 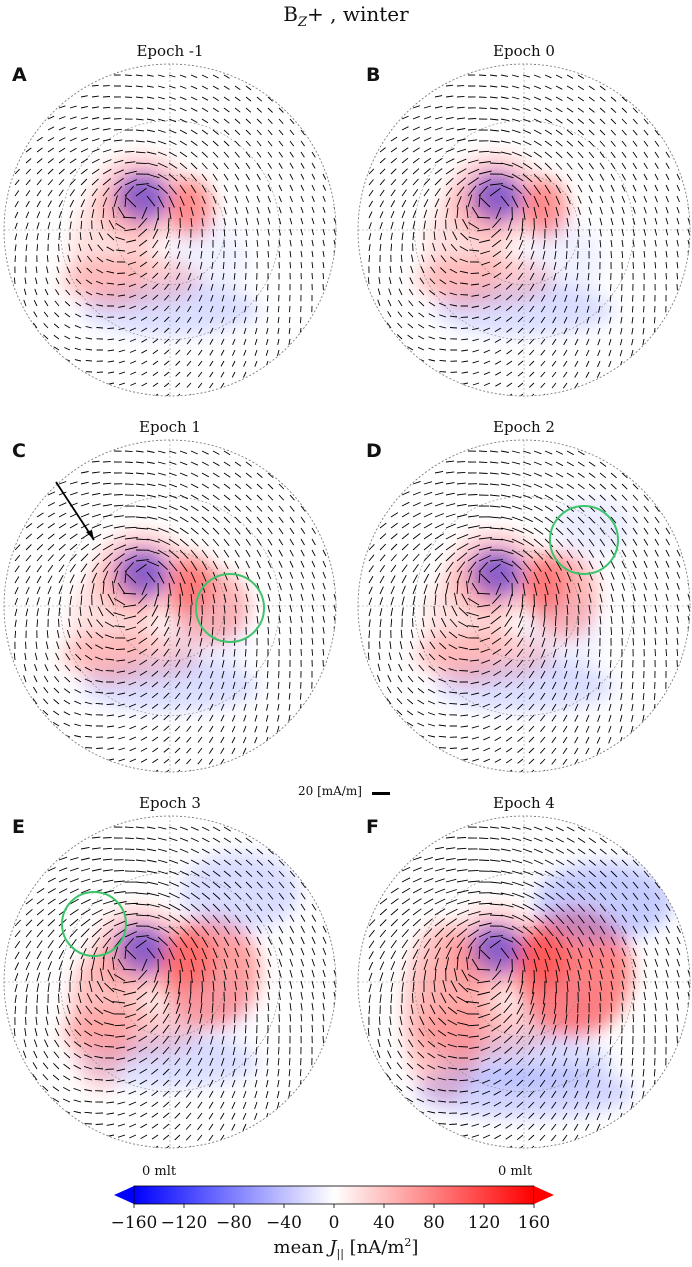 What do you see at coordinates (170, 803) in the screenshot?
I see `panel-e-title: Epoch 3` at bounding box center [170, 803].